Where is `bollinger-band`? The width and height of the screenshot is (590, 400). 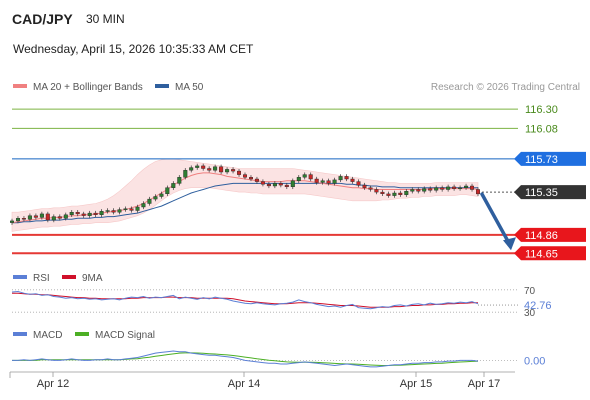
bollinger-band is located at coordinates (245, 195).